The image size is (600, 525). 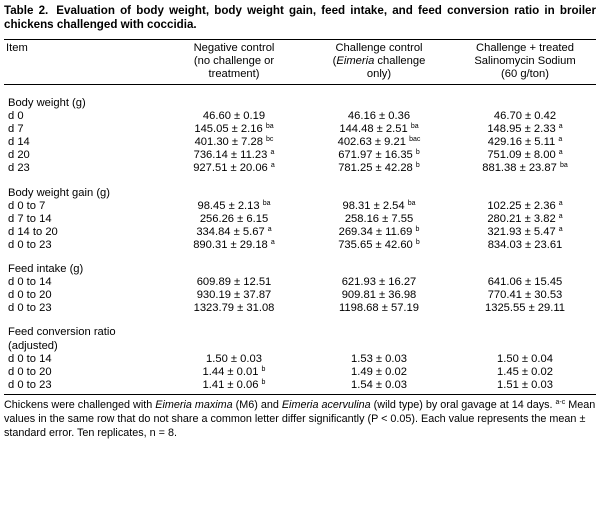 I want to click on row-label: d 14, so click(x=19, y=142).